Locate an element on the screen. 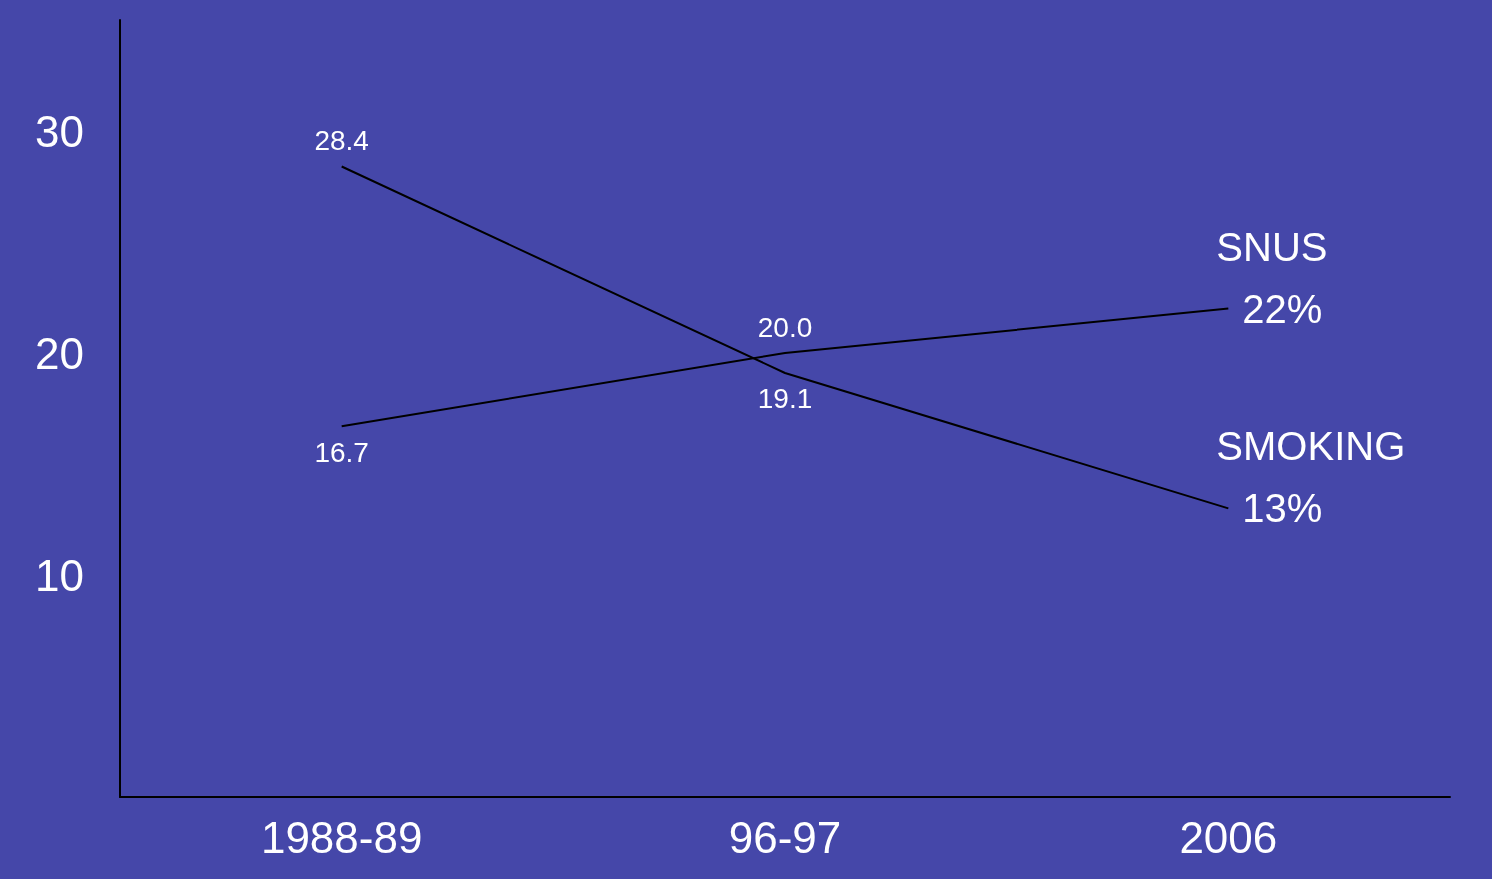 This screenshot has height=879, width=1492. y-tick-label: 20 is located at coordinates (59, 353).